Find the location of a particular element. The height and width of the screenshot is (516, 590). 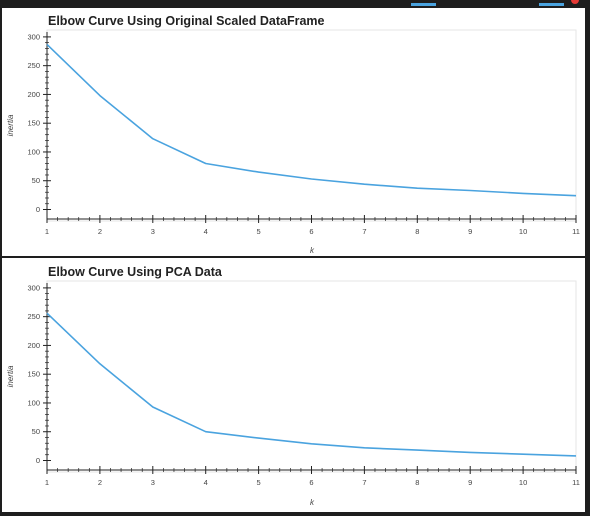

top-accent-right is located at coordinates (551, 4).